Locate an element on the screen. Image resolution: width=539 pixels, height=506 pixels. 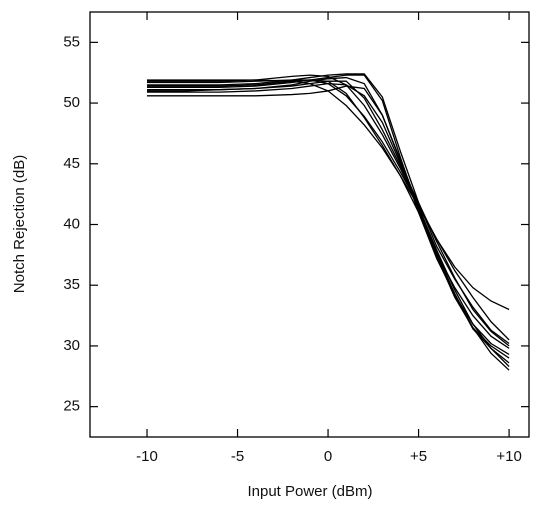
y-axis-label: Notch Rejection (dB) is located at coordinates (19, 224).